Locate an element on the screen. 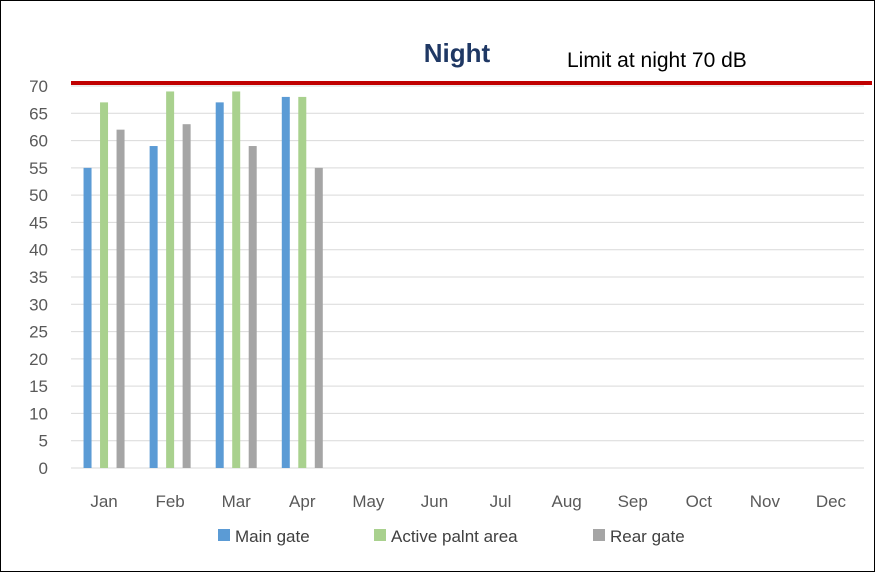 This screenshot has height=573, width=876. y-tick-label: 45 is located at coordinates (38, 222).